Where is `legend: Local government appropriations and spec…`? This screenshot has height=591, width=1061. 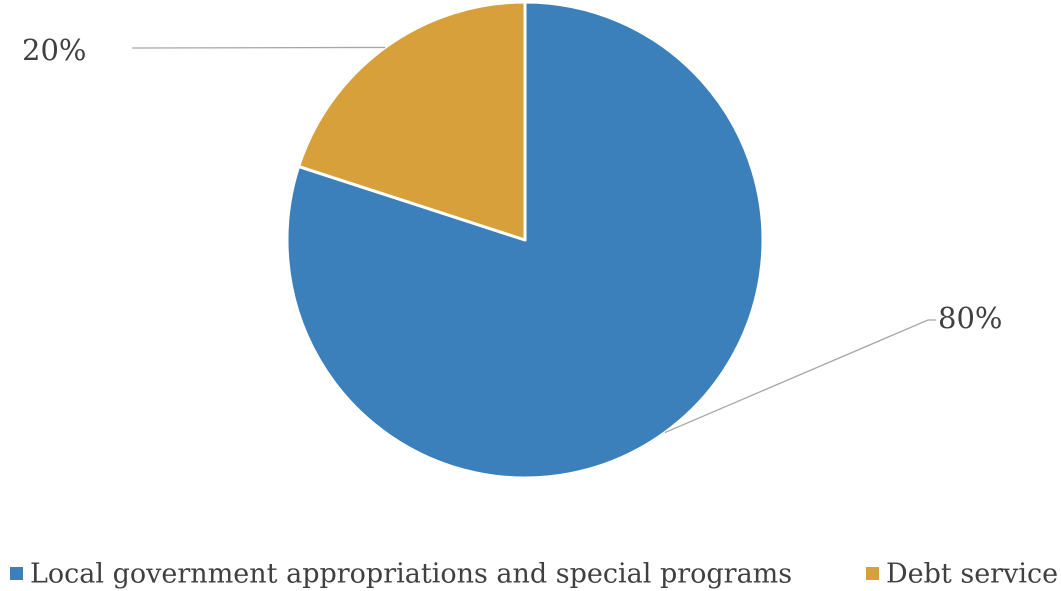
legend: Local government appropriations and spec… is located at coordinates (534, 574).